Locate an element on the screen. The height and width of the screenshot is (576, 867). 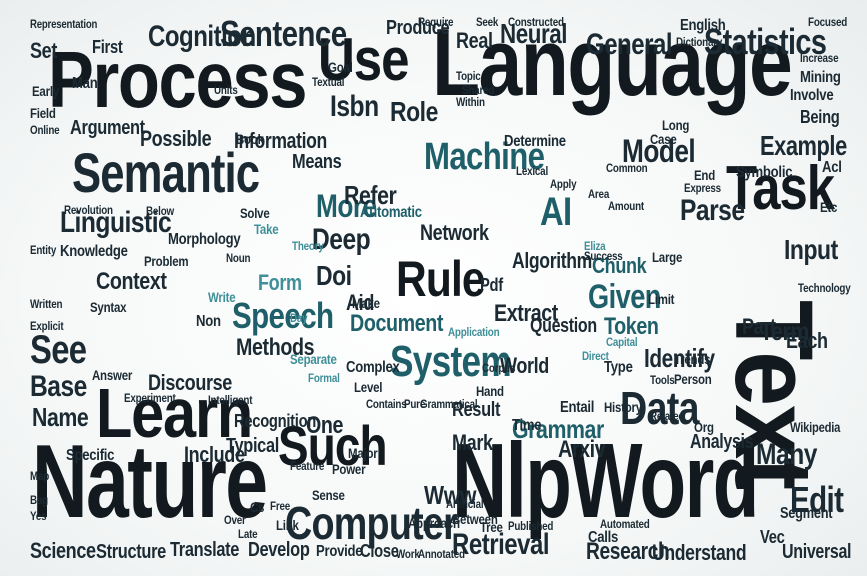
cloud-word: Link is located at coordinates (287, 525).